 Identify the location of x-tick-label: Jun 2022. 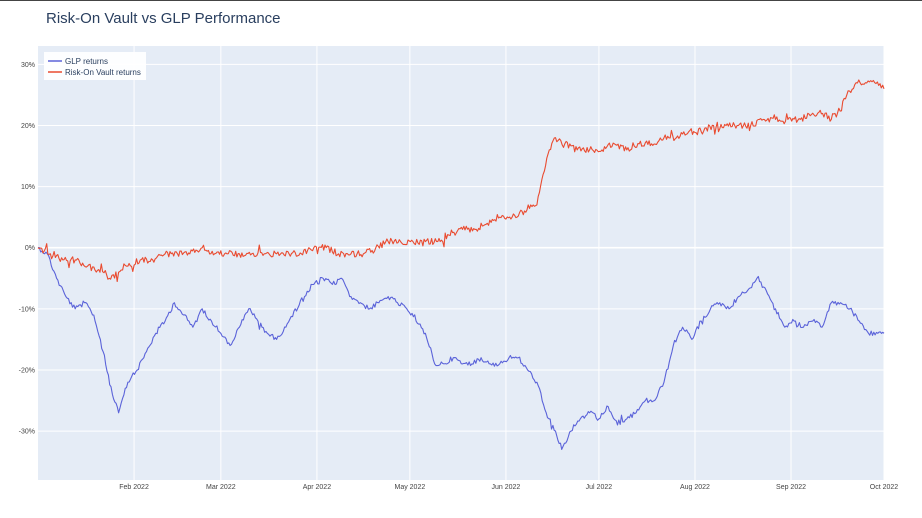
(506, 487).